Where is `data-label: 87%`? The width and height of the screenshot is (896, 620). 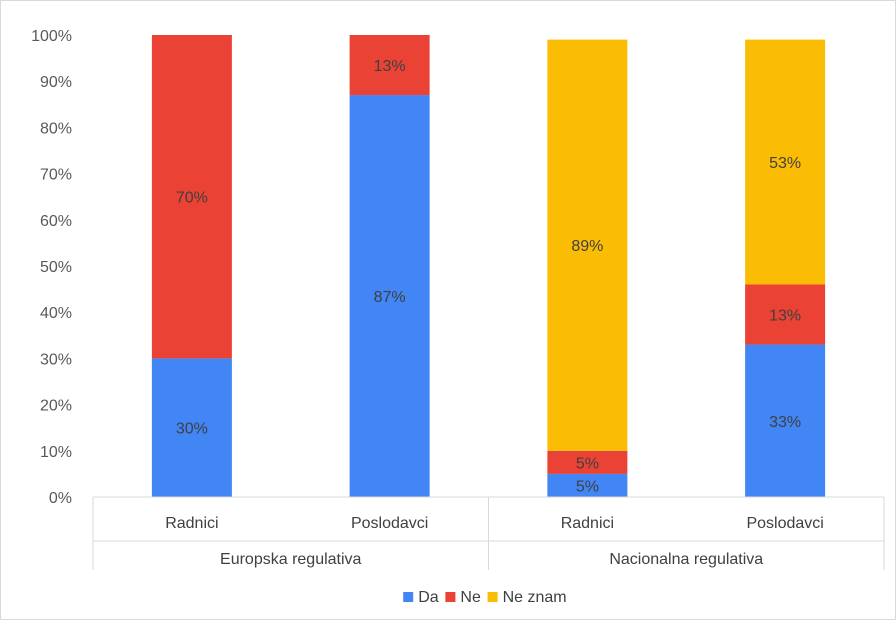 data-label: 87% is located at coordinates (390, 297).